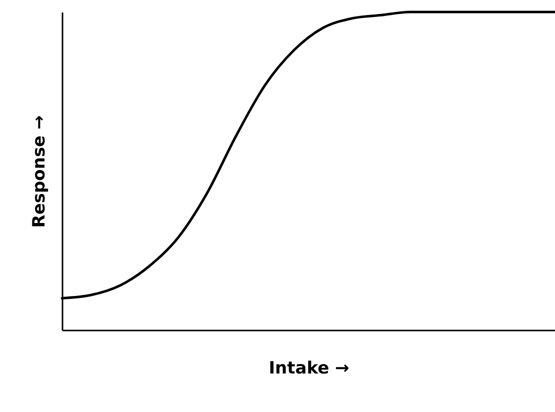 The width and height of the screenshot is (555, 412). What do you see at coordinates (309, 368) in the screenshot?
I see `x-axis-title: Intake →` at bounding box center [309, 368].